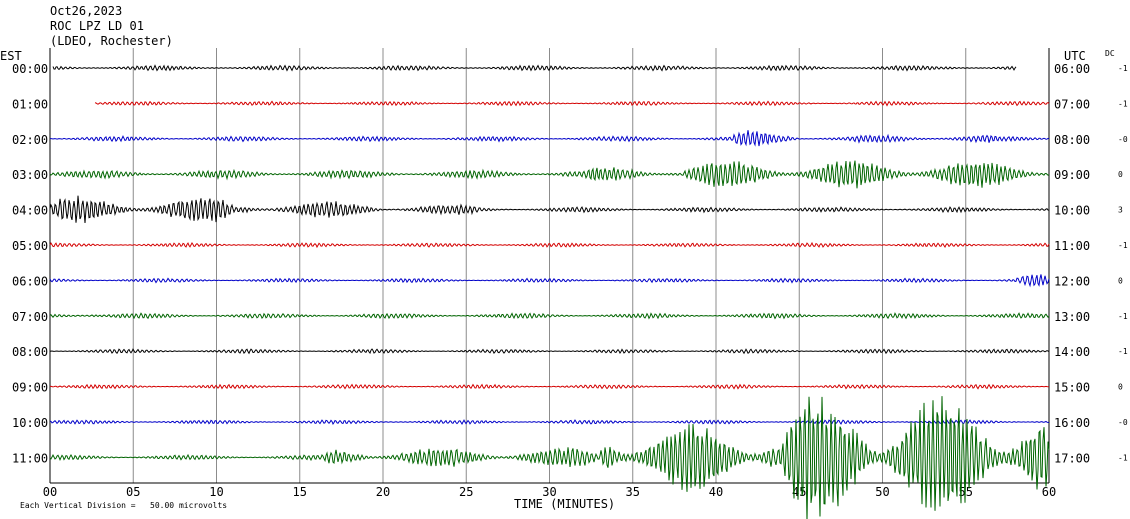 Image resolution: width=1130 pixels, height=519 pixels. What do you see at coordinates (1120, 210) in the screenshot?
I see `dc-offset-label: 3` at bounding box center [1120, 210].